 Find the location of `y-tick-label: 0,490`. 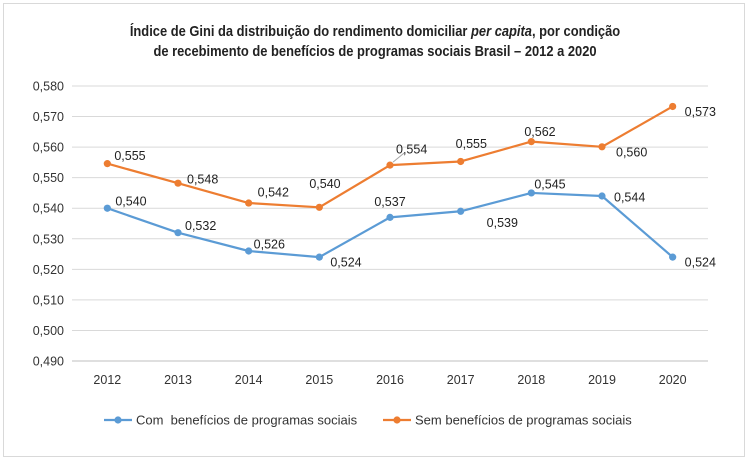

y-tick-label: 0,490 is located at coordinates (48, 362).